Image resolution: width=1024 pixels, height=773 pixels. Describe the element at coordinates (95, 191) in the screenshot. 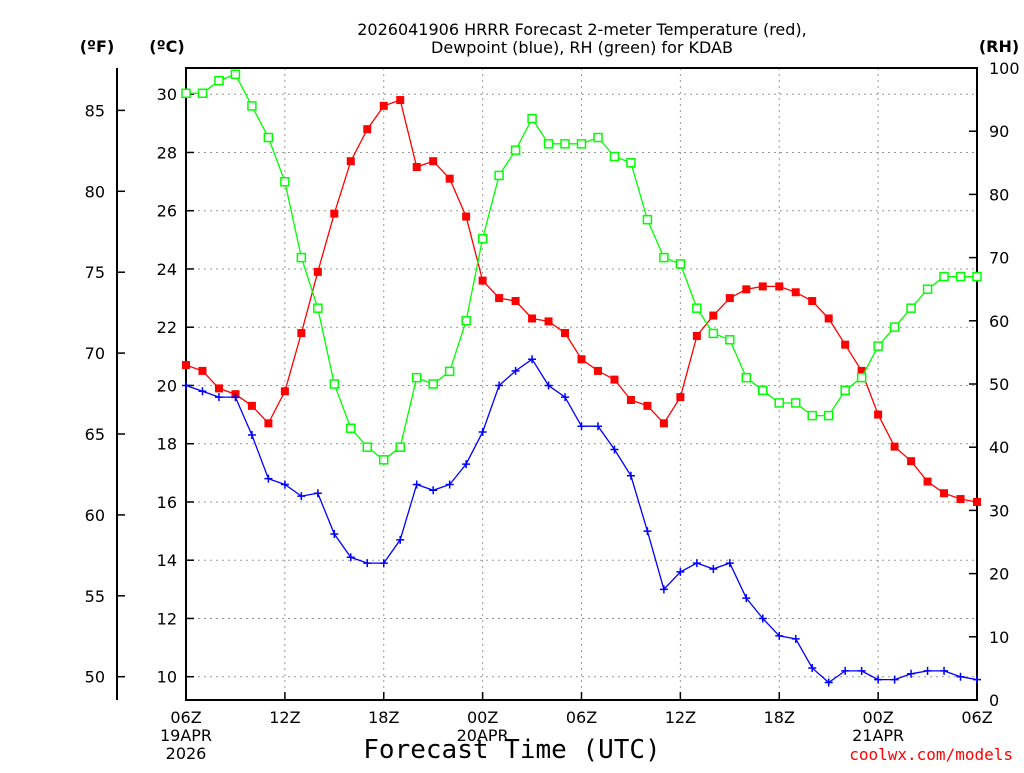

I see `fahrenheit-tick-label: 80` at that location.